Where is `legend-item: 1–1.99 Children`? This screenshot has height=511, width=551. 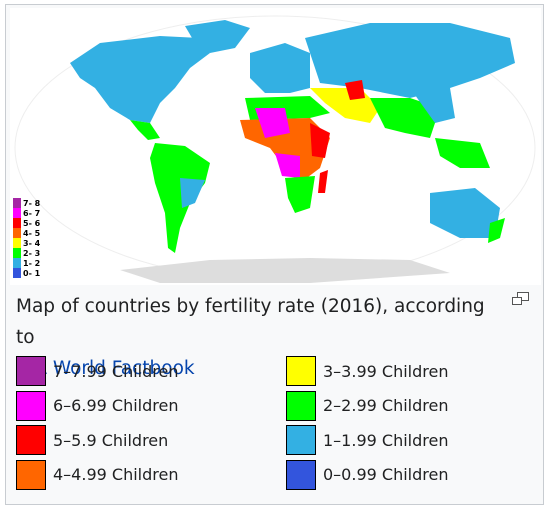 legend-item: 1–1.99 Children is located at coordinates (367, 440).